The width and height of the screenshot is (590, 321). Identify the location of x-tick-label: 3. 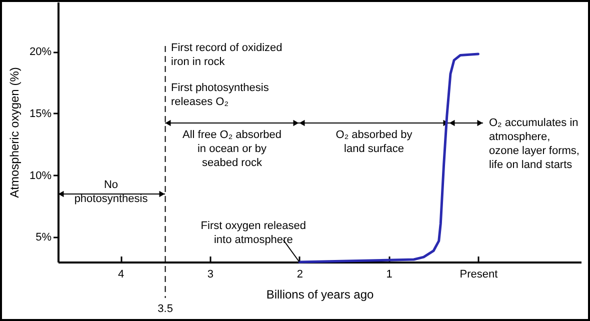
(210, 274).